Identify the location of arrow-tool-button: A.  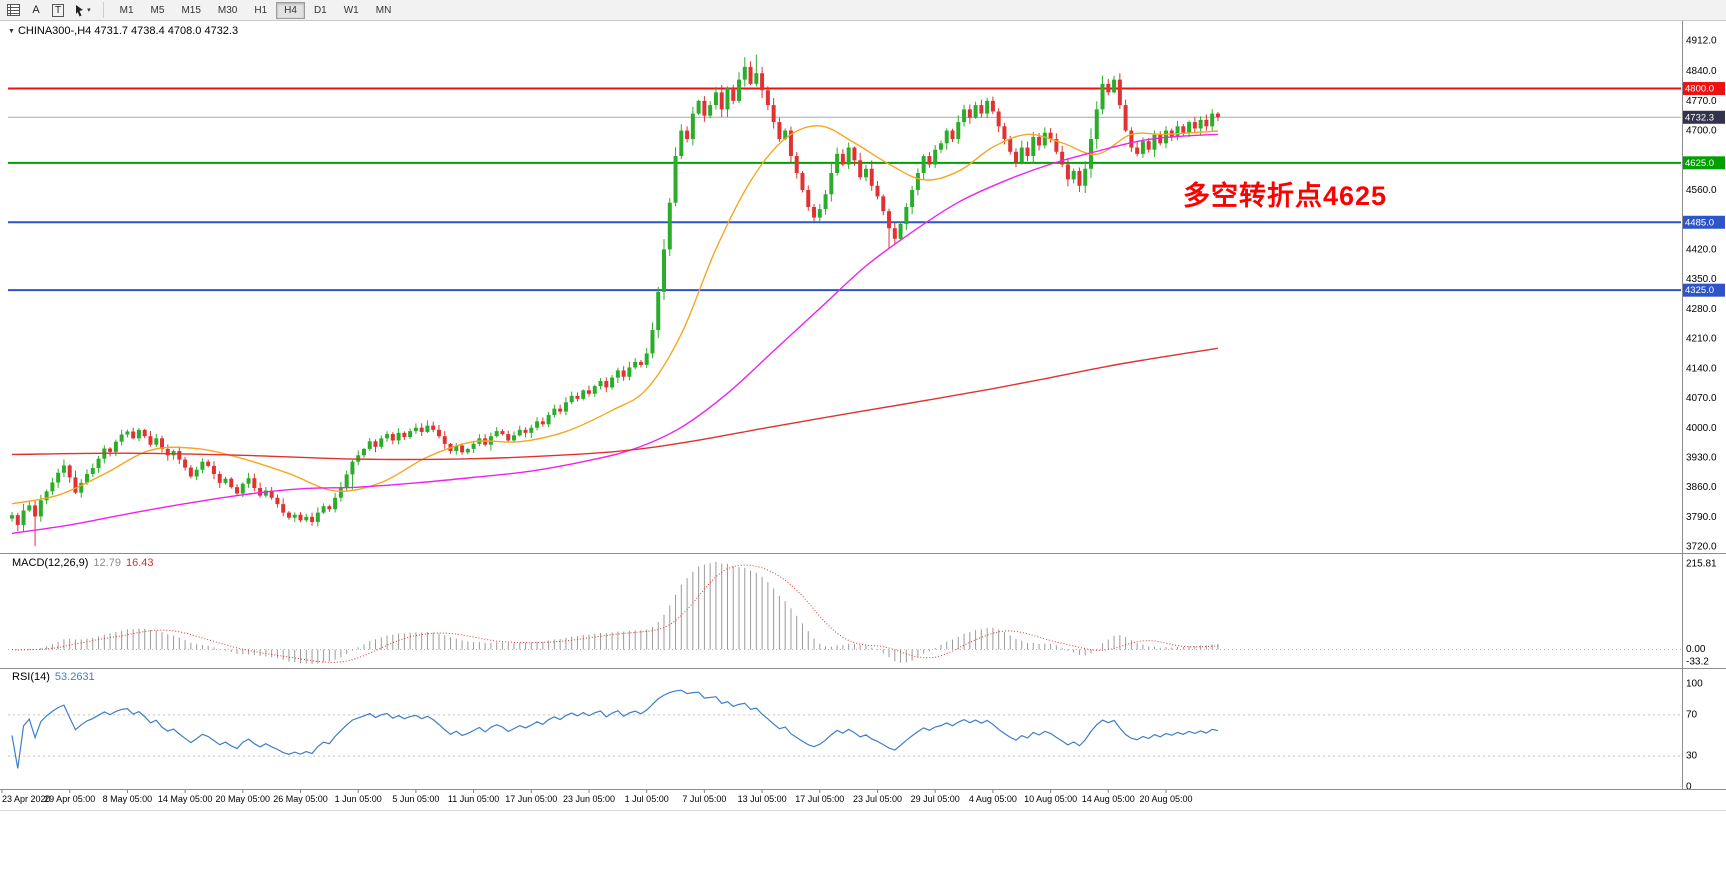
(36, 10).